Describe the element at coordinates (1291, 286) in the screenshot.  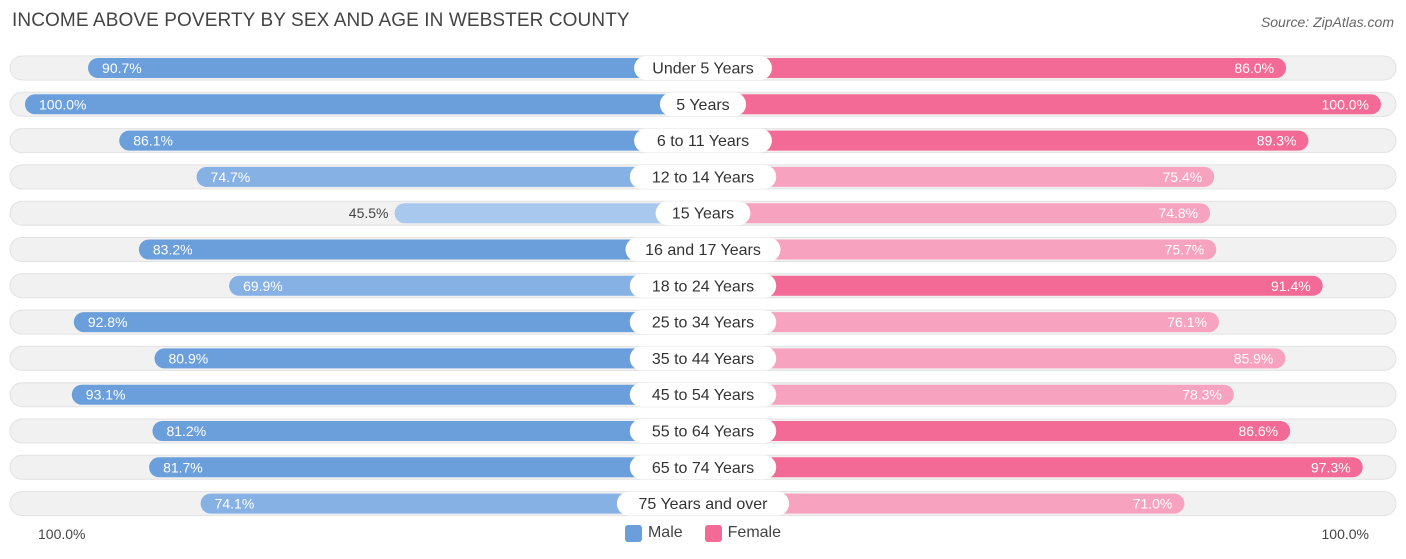
I see `value-label-female-18-to-24-years: 91.4%` at that location.